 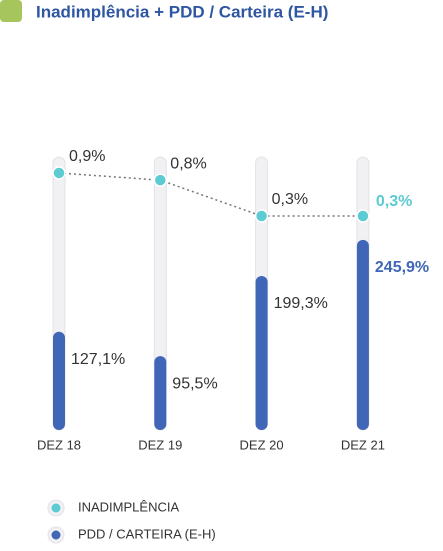 I want to click on chart-title: Inadimplência + PDD / Carteira (E-H), so click(x=182, y=11).